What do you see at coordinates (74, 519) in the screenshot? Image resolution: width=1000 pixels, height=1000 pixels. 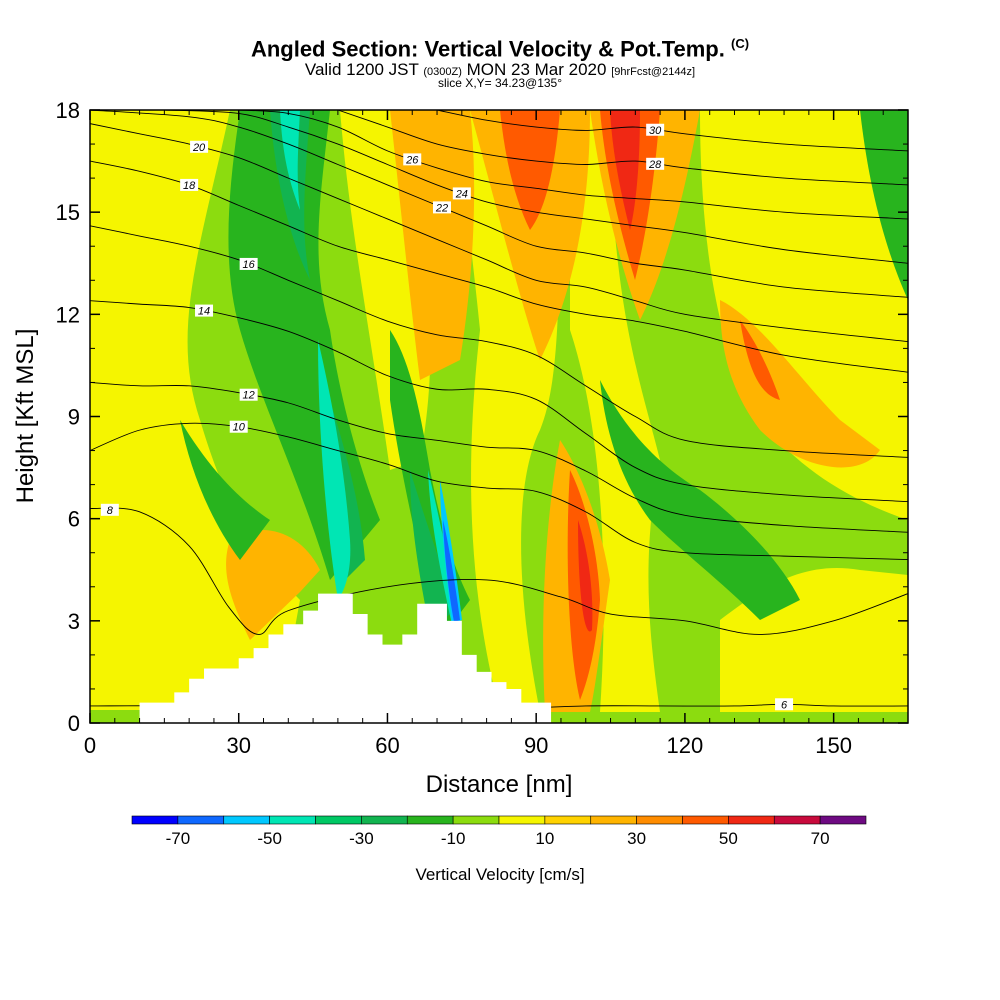 I see `y-tick-label: 6` at bounding box center [74, 519].